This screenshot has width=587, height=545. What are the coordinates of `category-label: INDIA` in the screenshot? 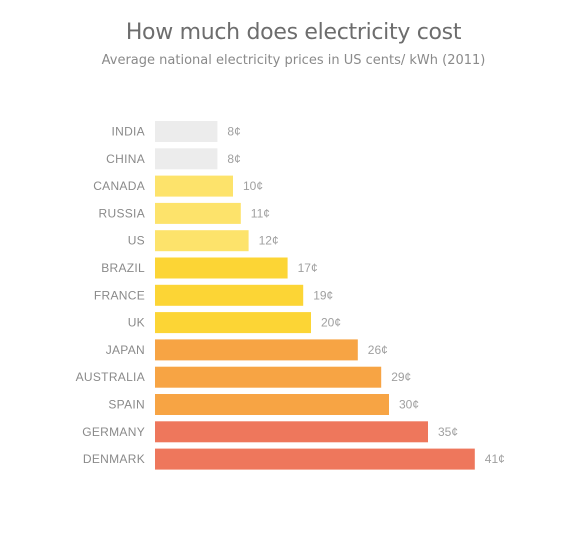 It's located at (128, 132).